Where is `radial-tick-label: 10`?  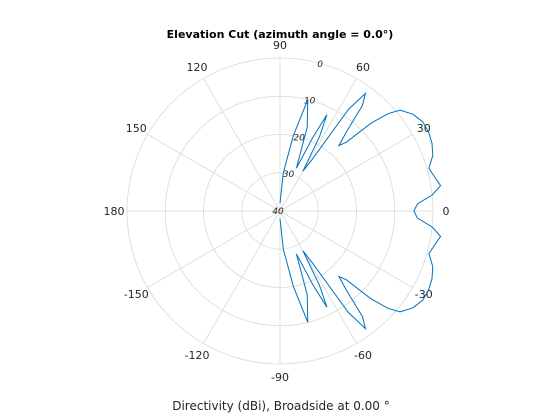 radial-tick-label: 10 is located at coordinates (310, 102).